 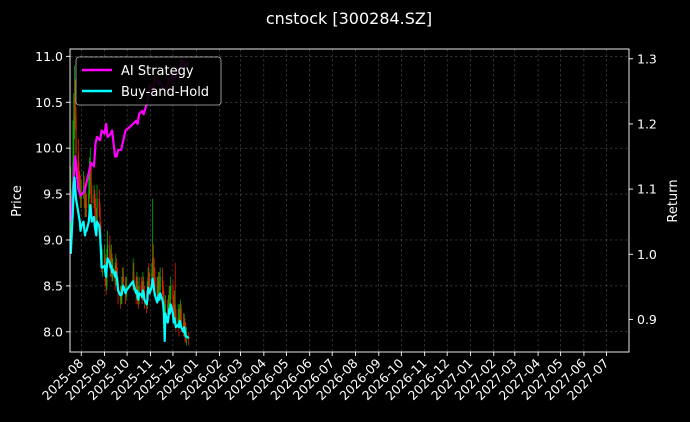 What do you see at coordinates (53, 331) in the screenshot?
I see `y-tick-label: 8.0` at bounding box center [53, 331].